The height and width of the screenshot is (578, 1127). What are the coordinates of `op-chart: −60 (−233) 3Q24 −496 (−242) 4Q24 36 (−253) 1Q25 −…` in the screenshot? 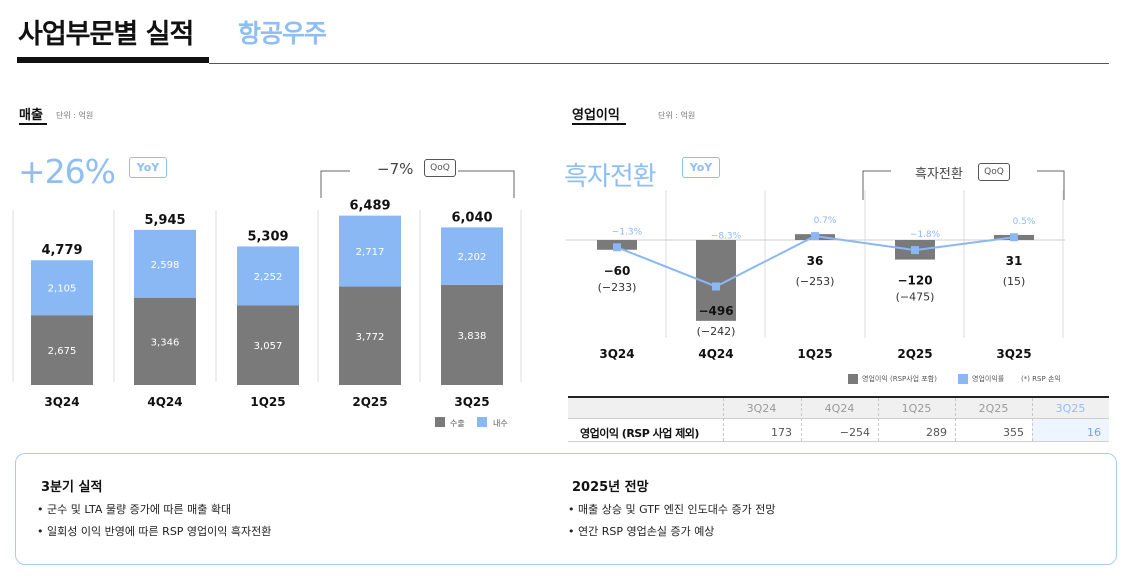 It's located at (815, 265).